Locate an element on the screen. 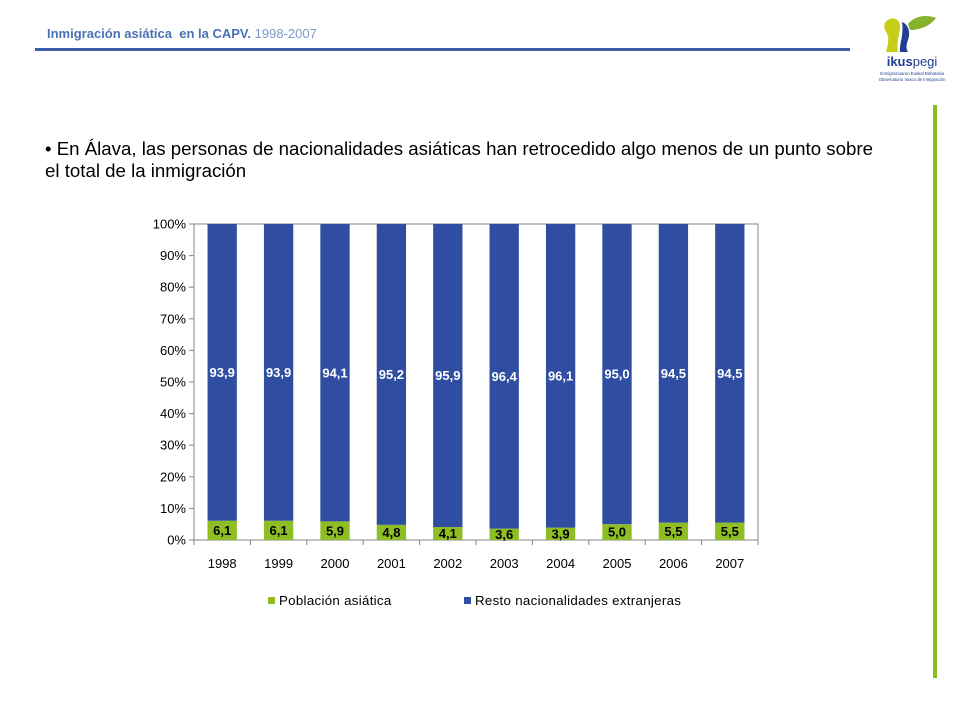 The width and height of the screenshot is (960, 720). bar-resto-nacionalidades-extranjeras-2007 is located at coordinates (730, 373).